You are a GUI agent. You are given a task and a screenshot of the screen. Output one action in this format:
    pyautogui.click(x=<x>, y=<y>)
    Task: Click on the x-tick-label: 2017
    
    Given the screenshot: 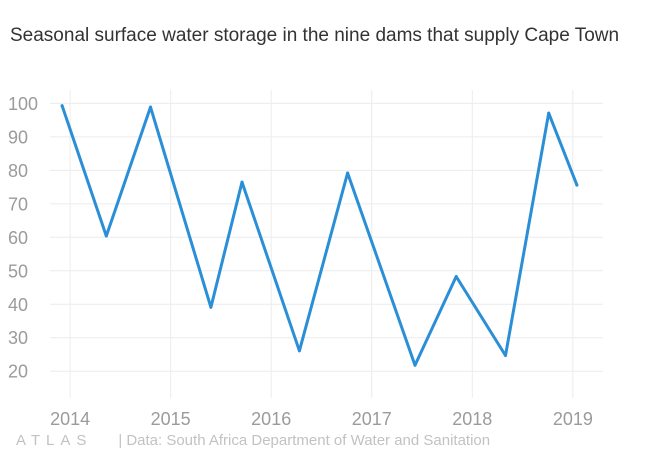 What is the action you would take?
    pyautogui.click(x=372, y=419)
    